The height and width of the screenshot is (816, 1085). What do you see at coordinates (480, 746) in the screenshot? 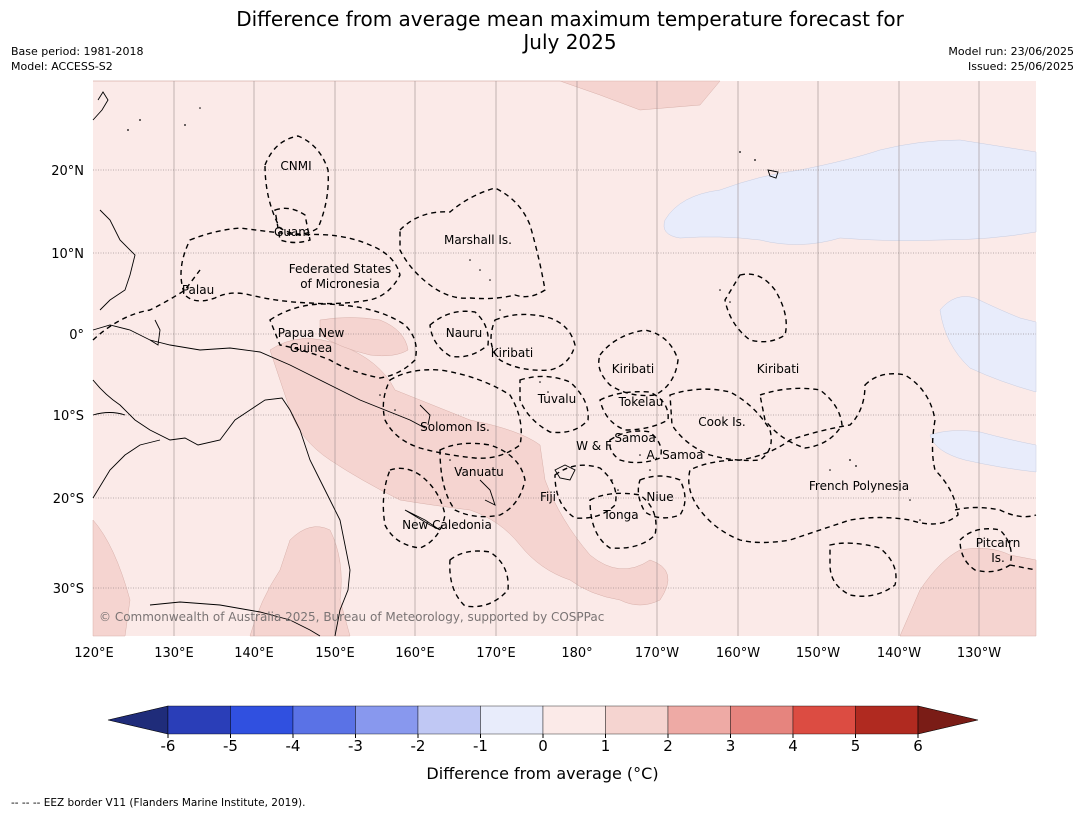
I see `colorbar-tick-label: -1` at bounding box center [480, 746].